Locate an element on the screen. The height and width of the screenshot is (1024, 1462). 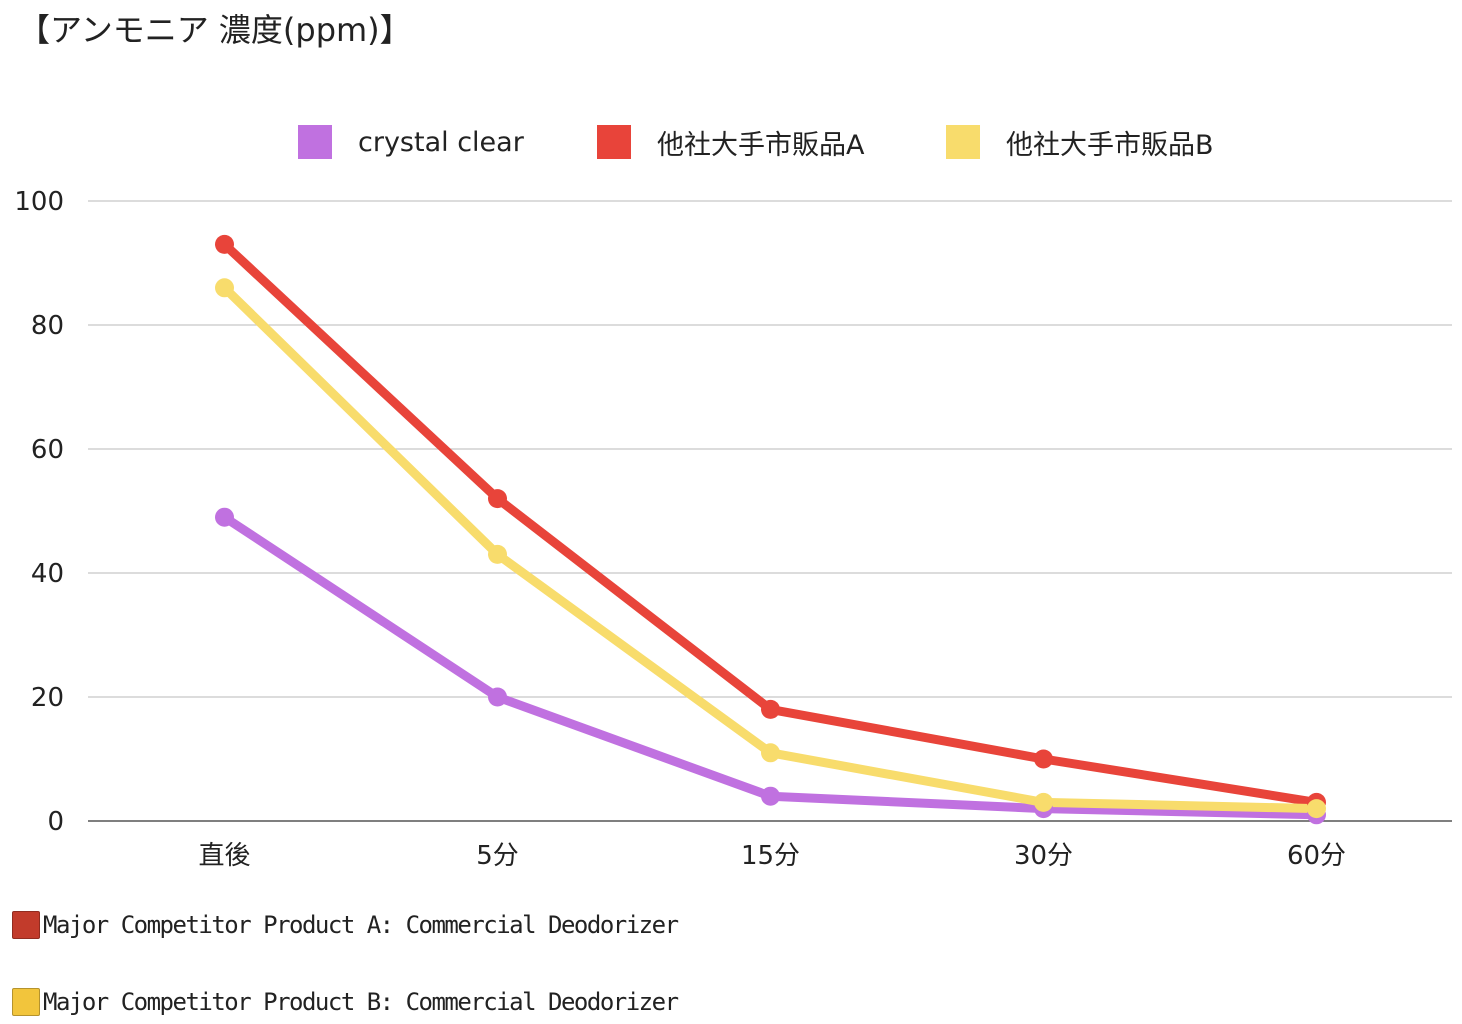
y-tick-label-0: 0 is located at coordinates (55, 822).